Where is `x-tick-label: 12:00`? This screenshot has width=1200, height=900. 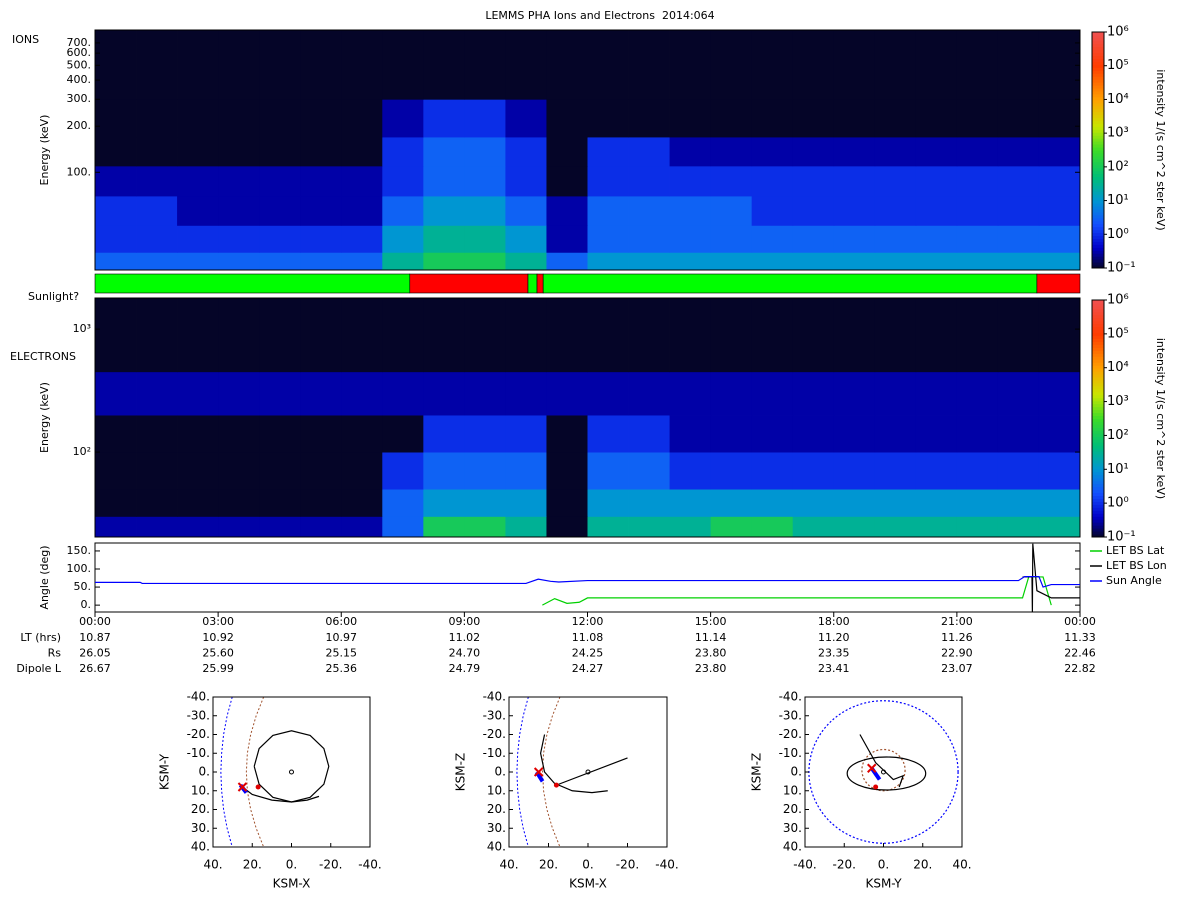
x-tick-label: 12:00 is located at coordinates (588, 621).